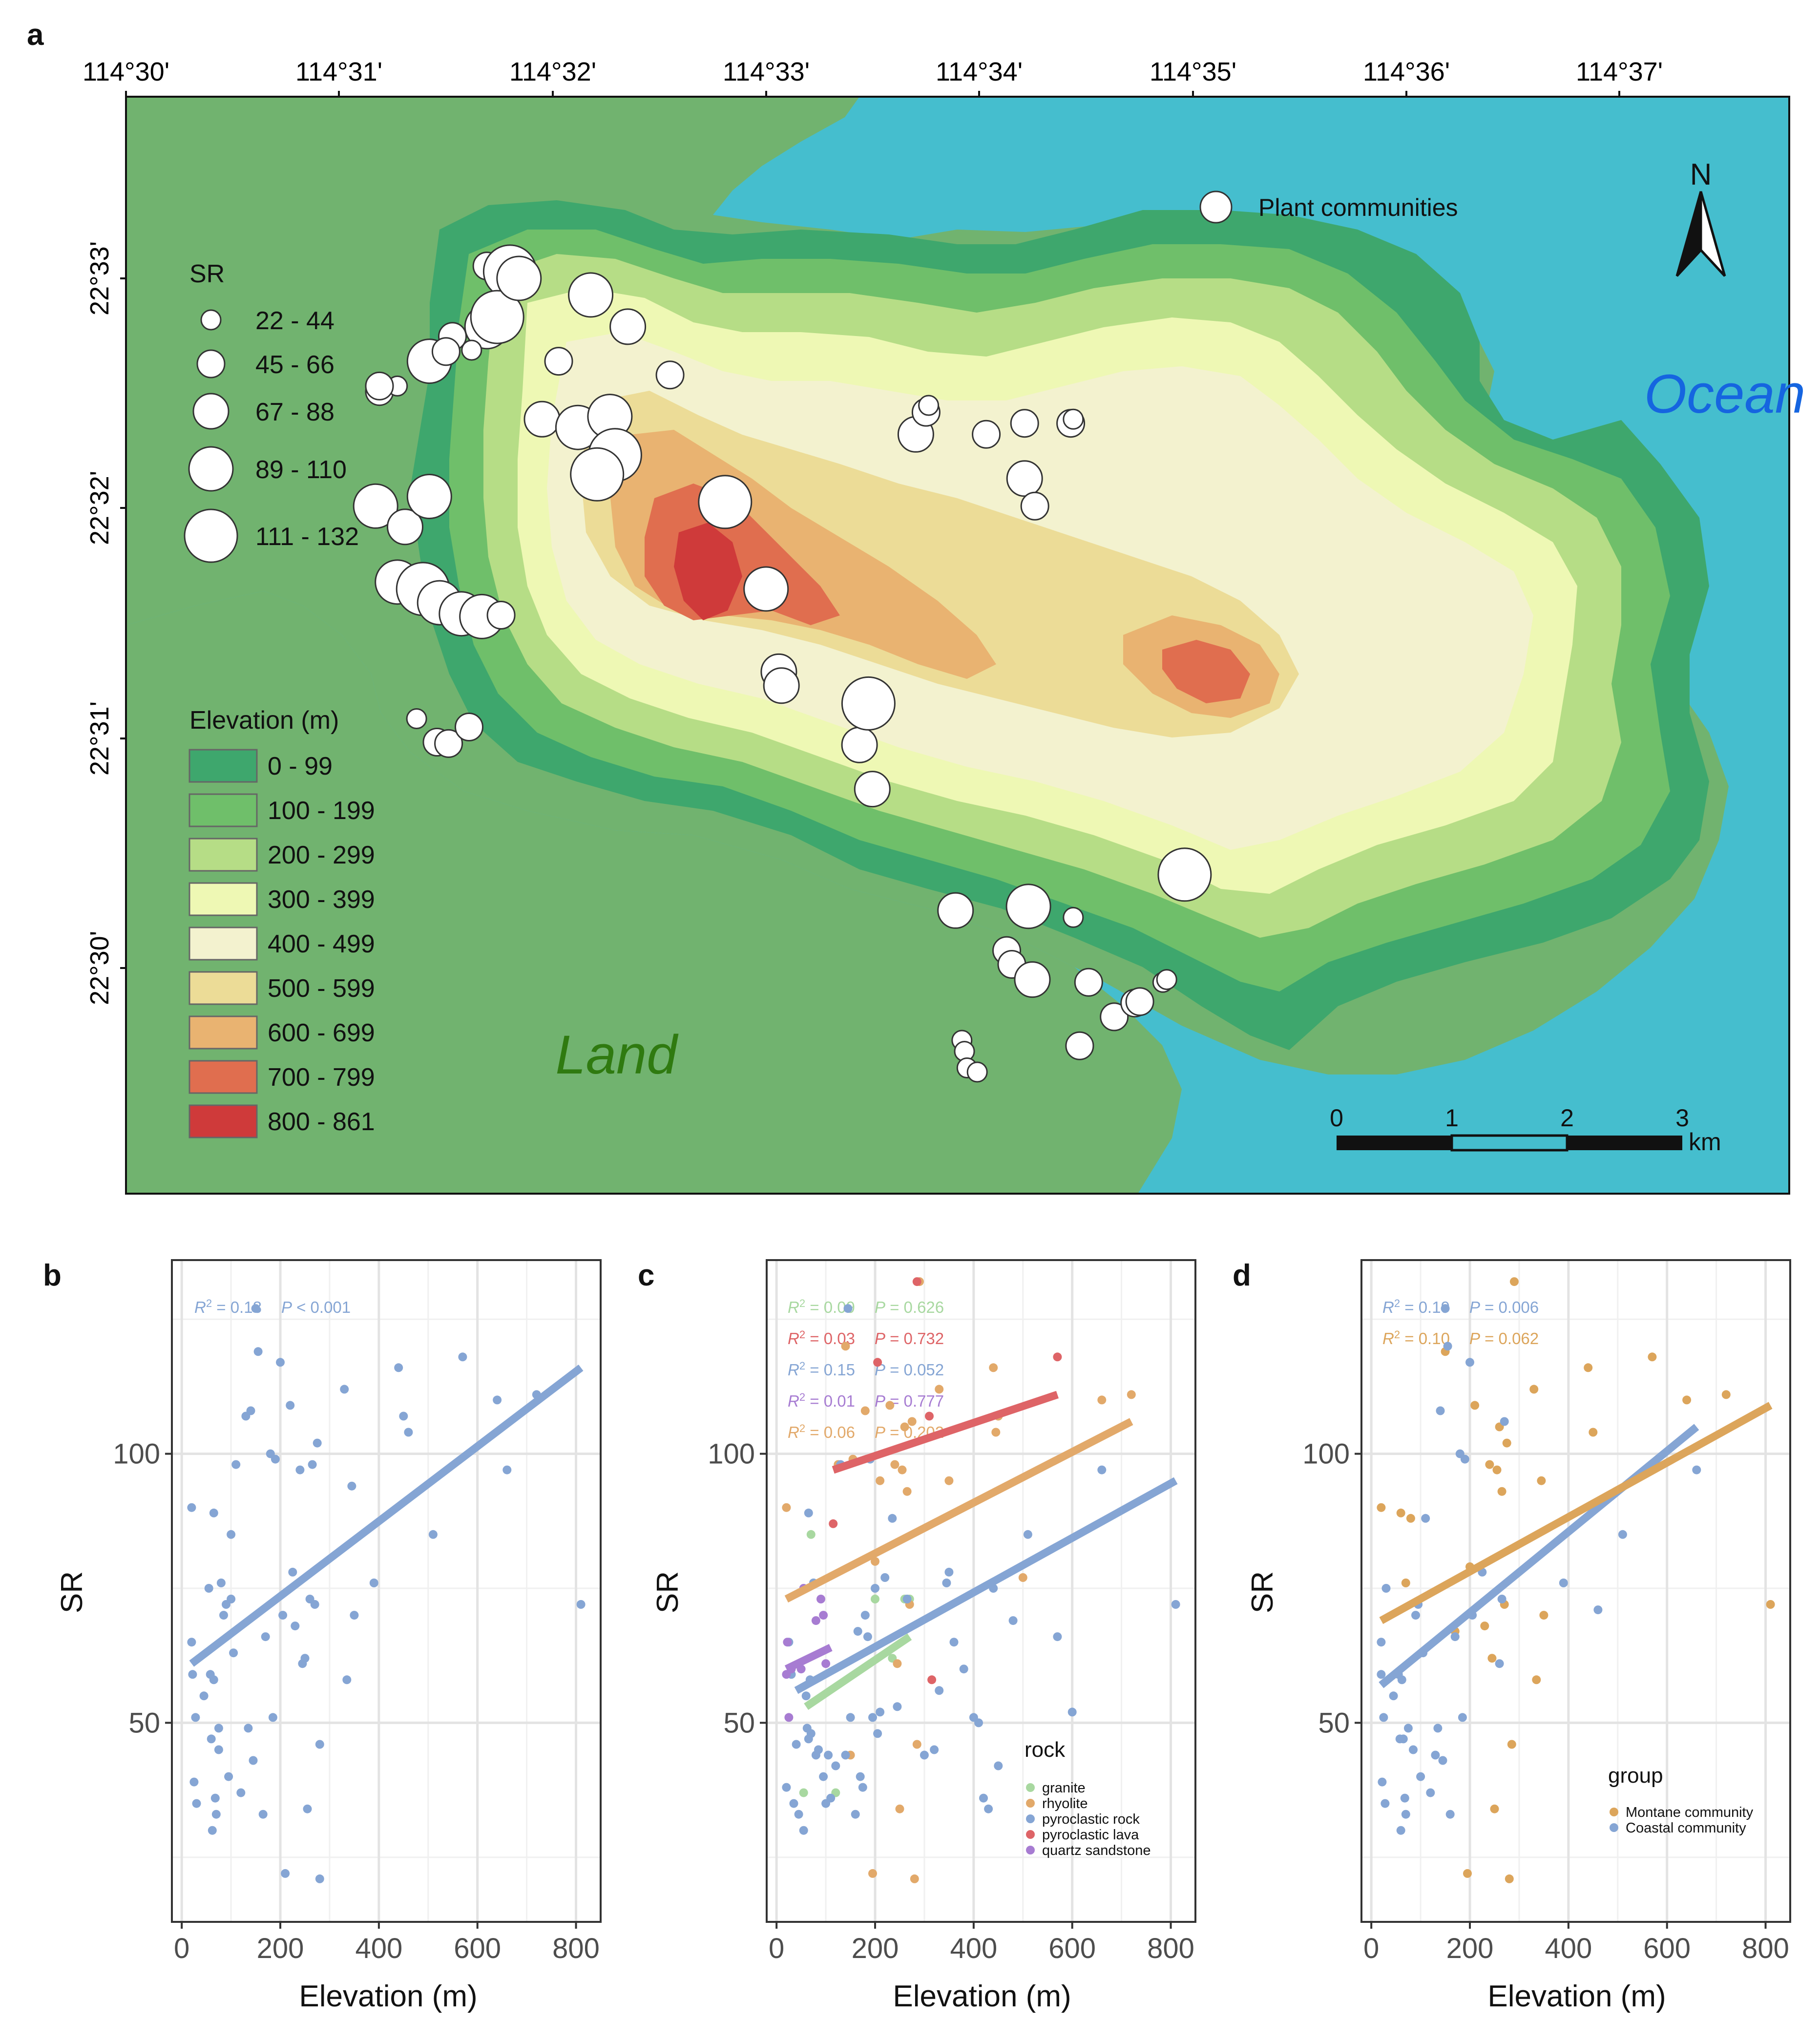 Image resolution: width=1820 pixels, height=2022 pixels. What do you see at coordinates (477, 1948) in the screenshot?
I see `x-tick-label: 600` at bounding box center [477, 1948].